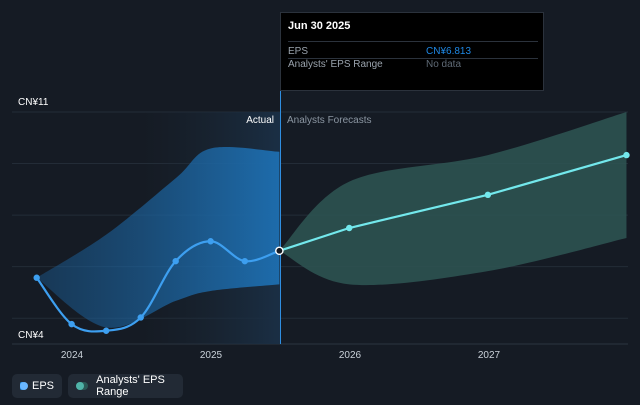 The image size is (640, 405). Describe the element at coordinates (157, 286) in the screenshot. I see `eps-line` at that location.